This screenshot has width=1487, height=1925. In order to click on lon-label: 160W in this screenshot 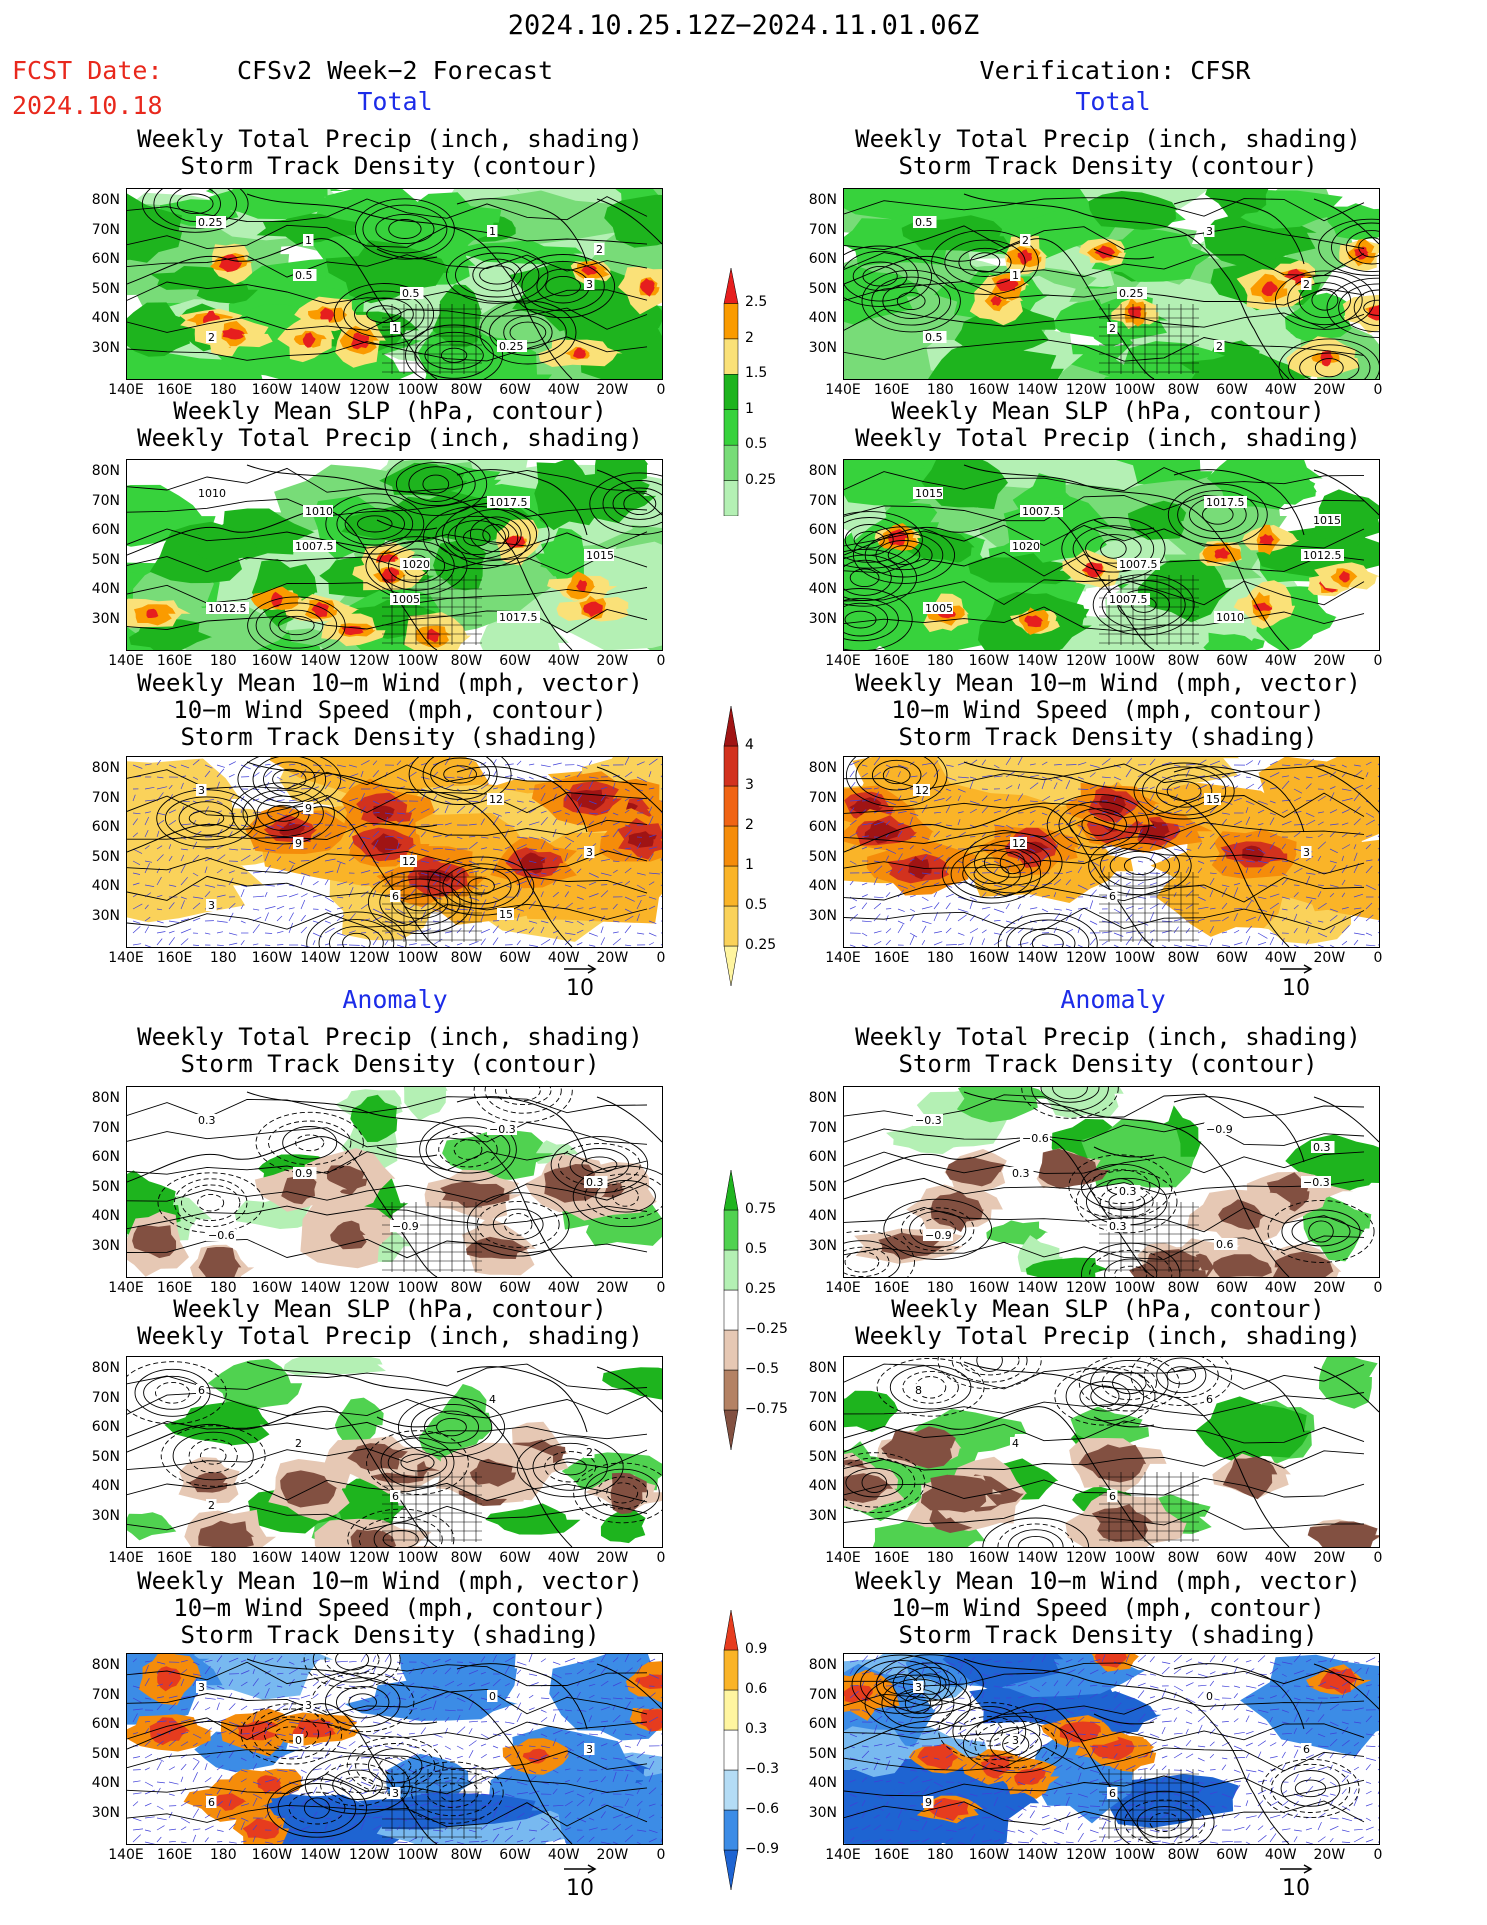, I will do `click(989, 1558)`.